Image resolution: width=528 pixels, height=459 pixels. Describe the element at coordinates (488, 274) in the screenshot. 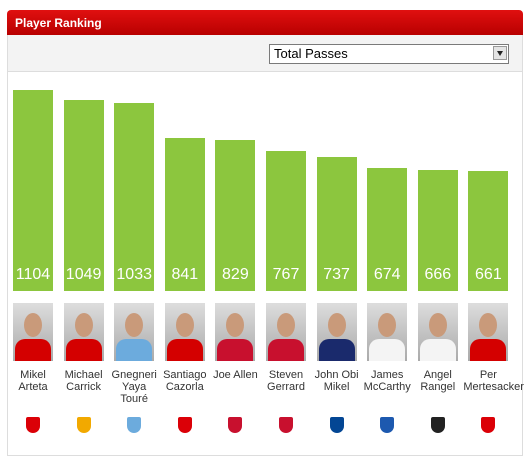

I see `value-label: 661` at that location.